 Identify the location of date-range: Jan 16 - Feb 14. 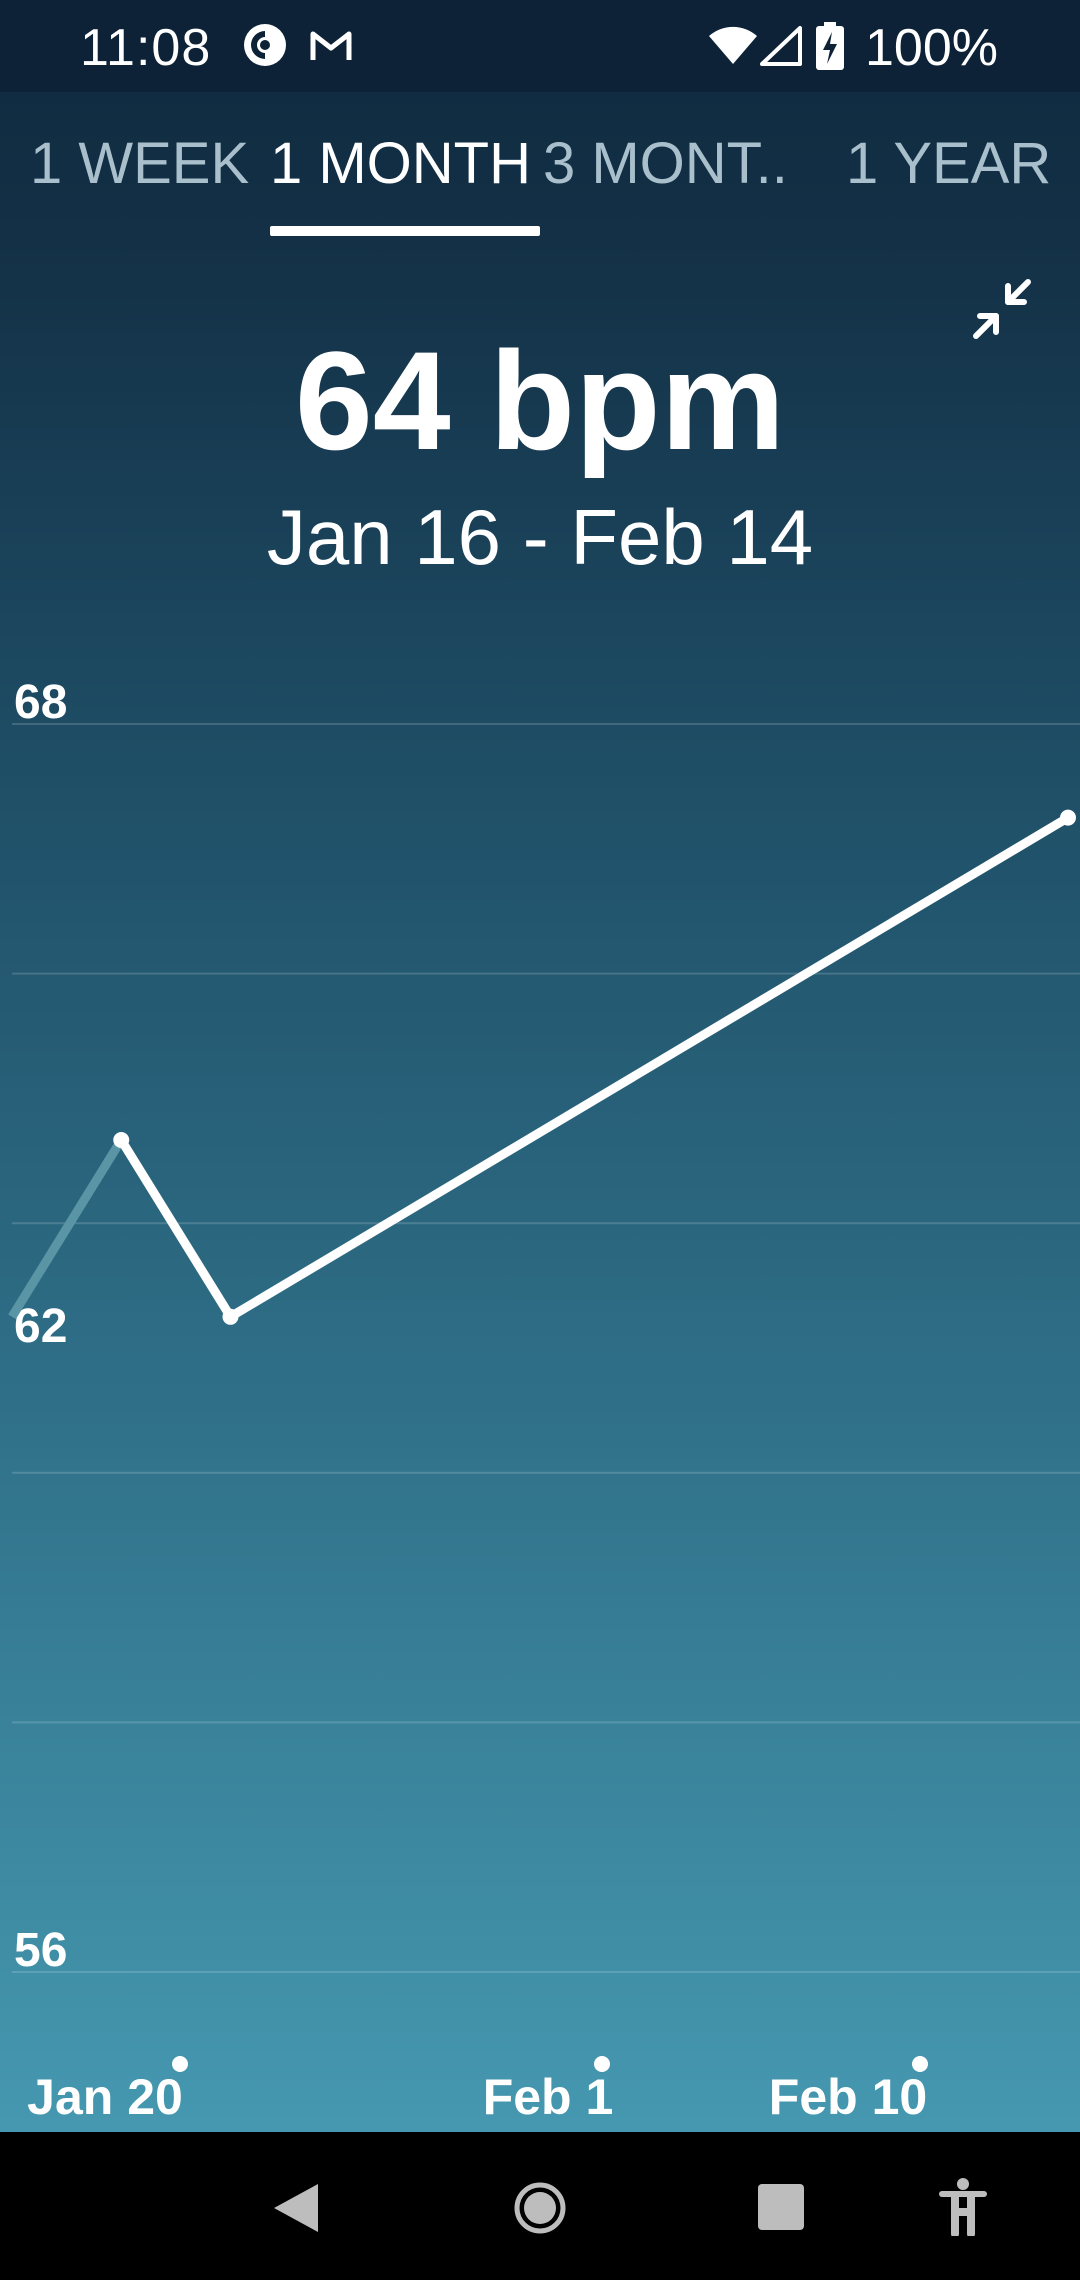
(540, 537).